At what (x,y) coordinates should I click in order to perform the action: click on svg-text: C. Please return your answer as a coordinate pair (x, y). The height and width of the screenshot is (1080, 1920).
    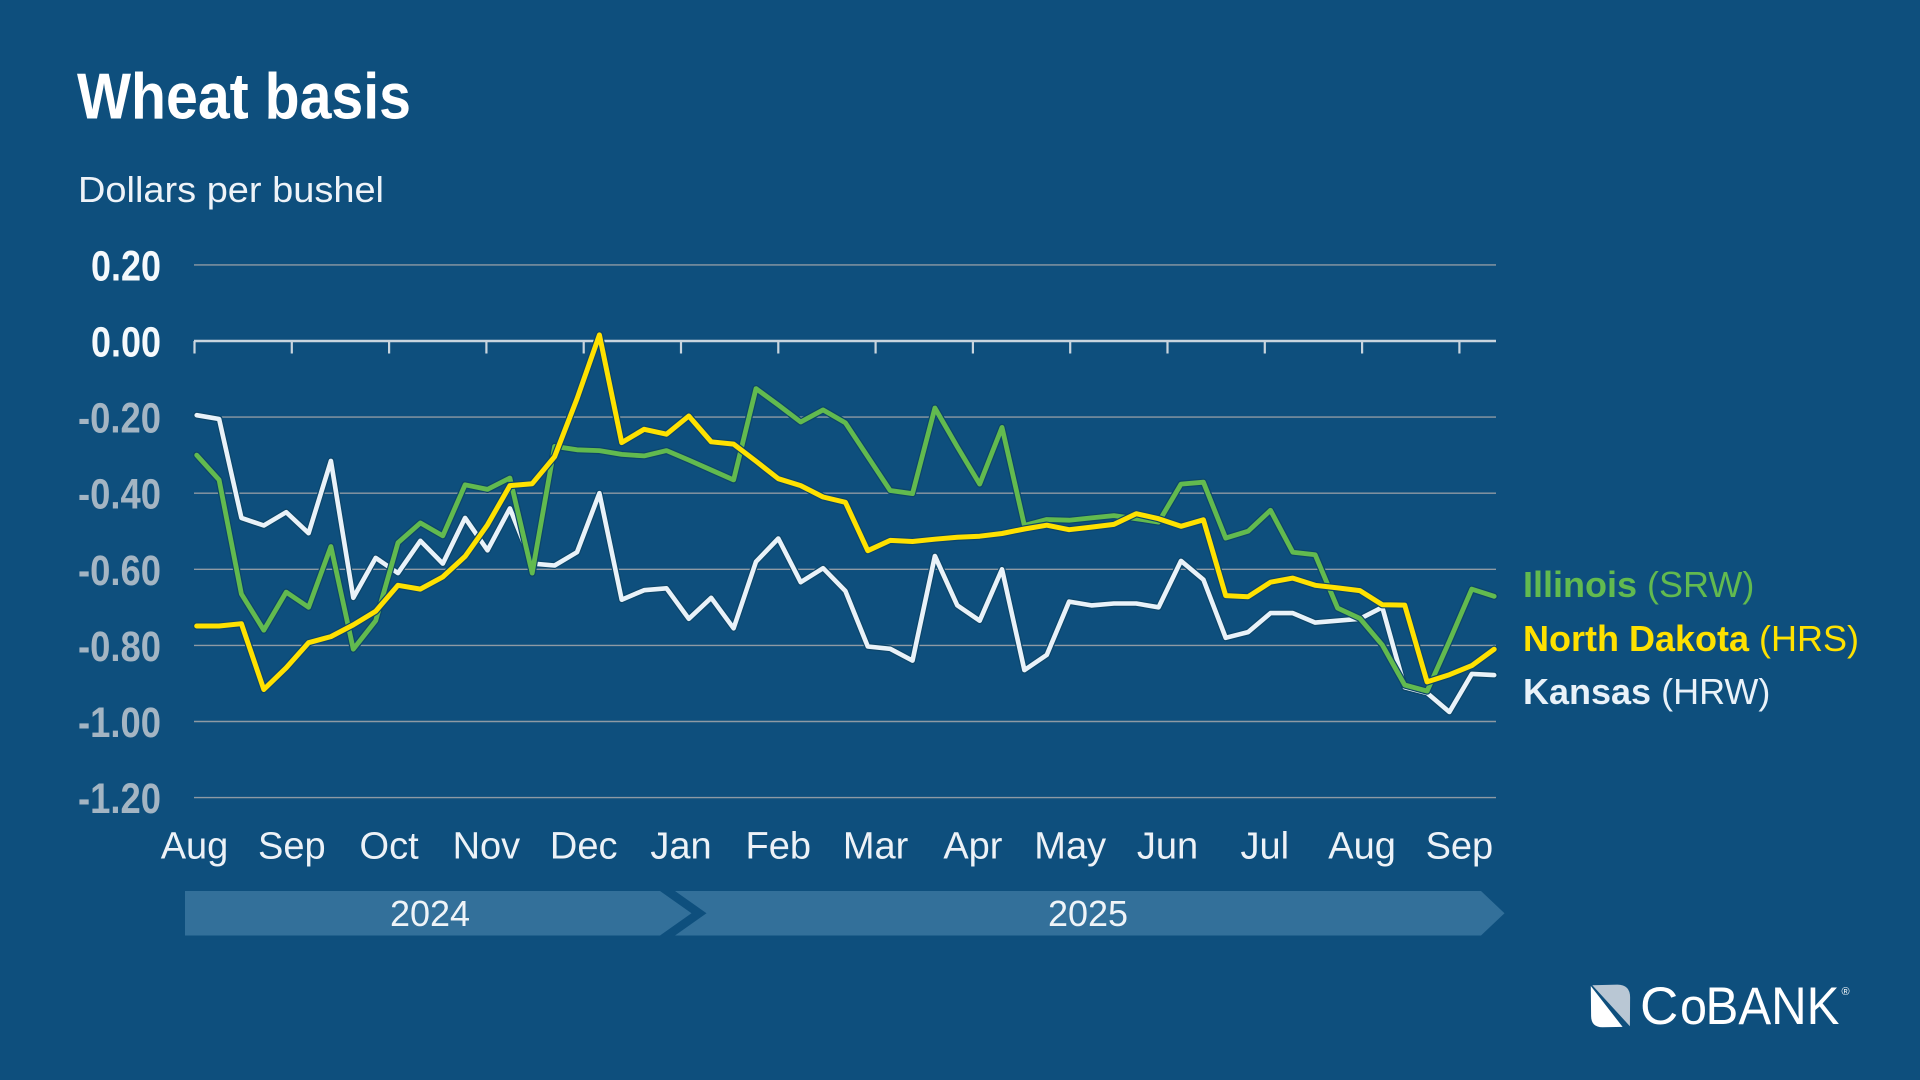
    Looking at the image, I should click on (1659, 1006).